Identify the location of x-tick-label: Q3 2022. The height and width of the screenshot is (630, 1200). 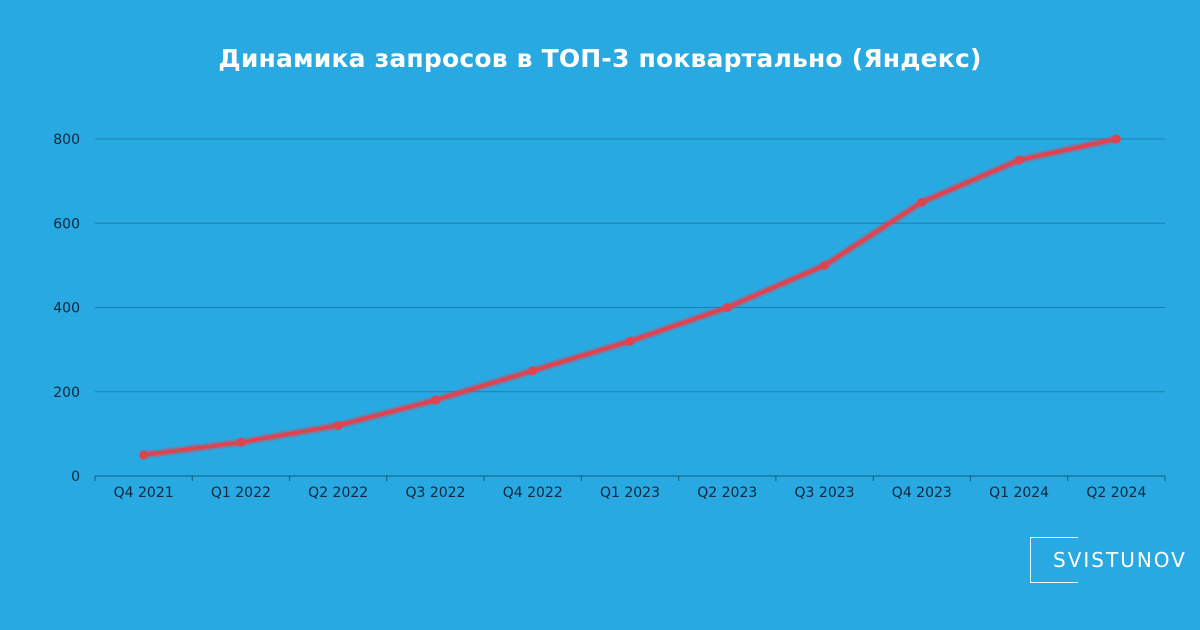
(435, 493).